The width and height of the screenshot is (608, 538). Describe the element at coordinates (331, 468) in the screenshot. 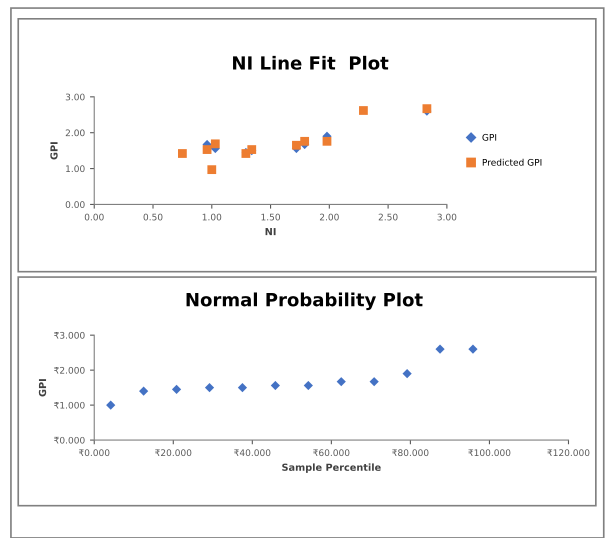

I see `x-axis-title: Sample Percentile` at that location.